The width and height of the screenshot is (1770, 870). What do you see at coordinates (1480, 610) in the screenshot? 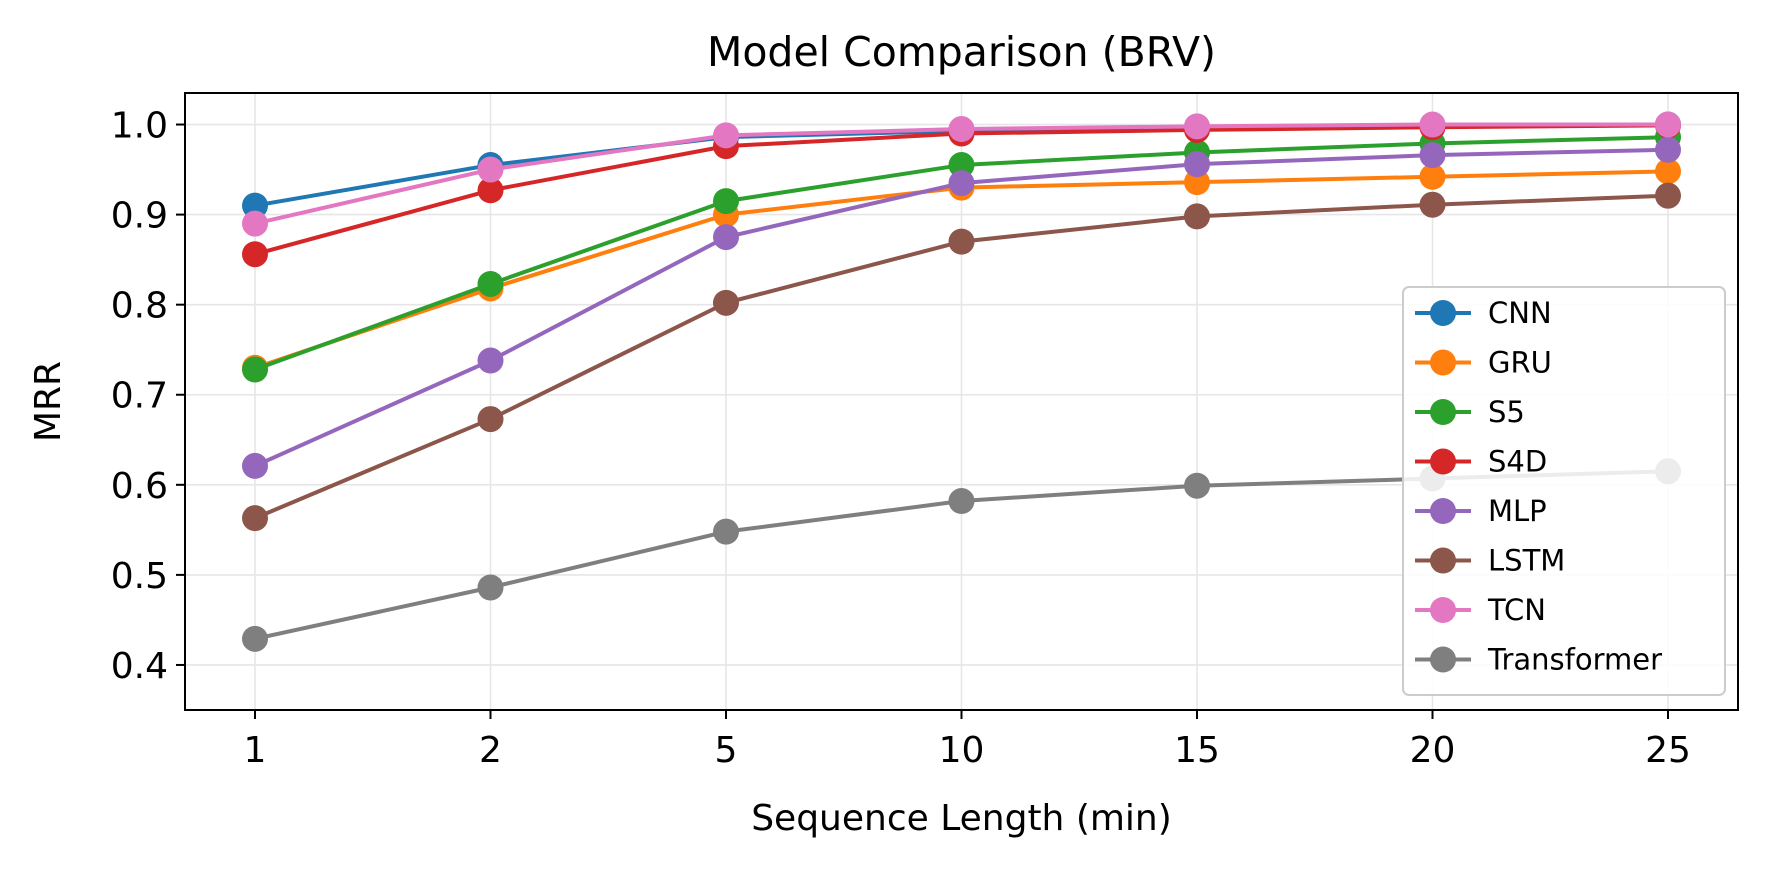
I see `legend-entry: TCN` at bounding box center [1480, 610].